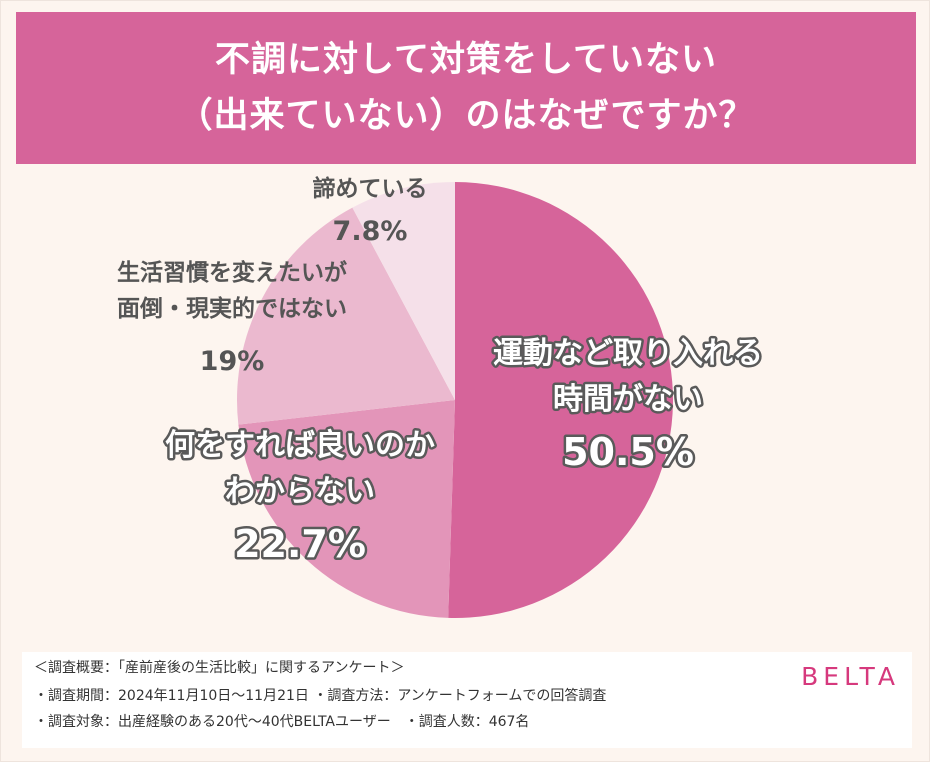 The image size is (930, 762). What do you see at coordinates (628, 353) in the screenshot?
I see `slice-label-1-line-1: 運動など取り入れる` at bounding box center [628, 353].